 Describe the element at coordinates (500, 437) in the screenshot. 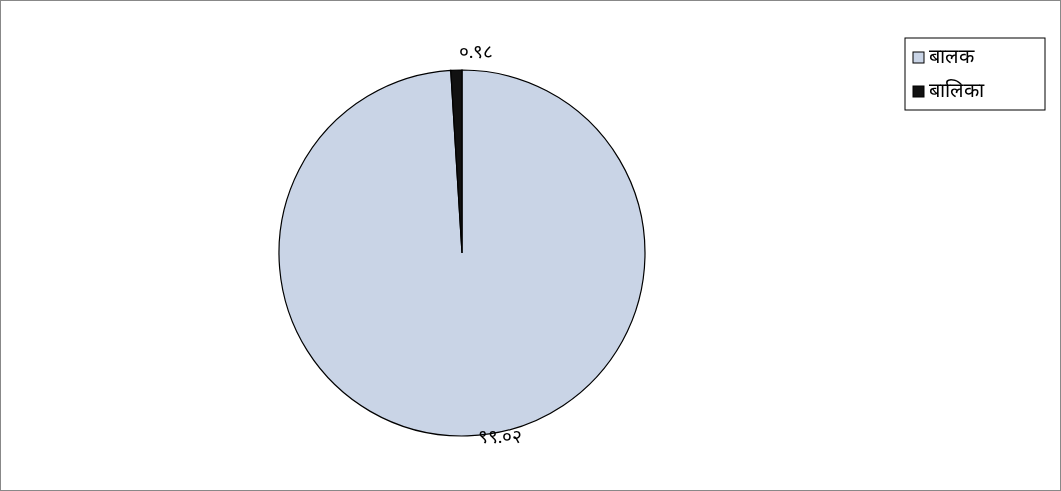

I see `data-label: ९९.०२` at that location.